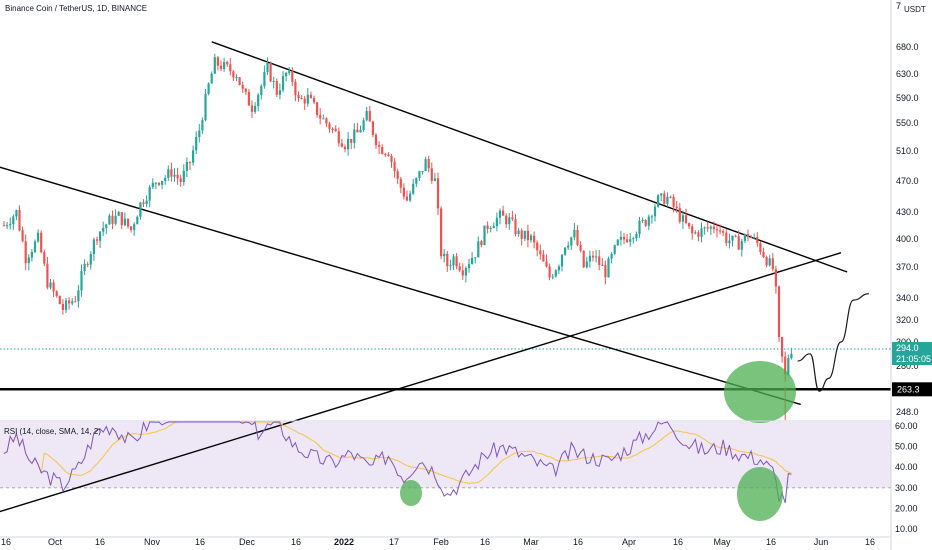 The height and width of the screenshot is (550, 932). I want to click on rsi-sma-line, so click(397, 452).